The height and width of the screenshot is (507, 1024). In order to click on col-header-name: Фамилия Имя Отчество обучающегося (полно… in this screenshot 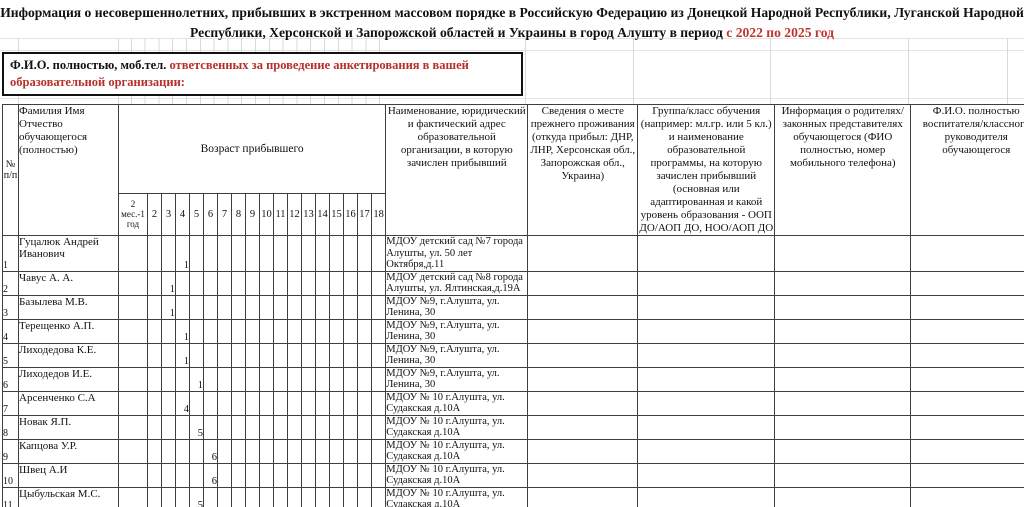, I will do `click(68, 170)`.